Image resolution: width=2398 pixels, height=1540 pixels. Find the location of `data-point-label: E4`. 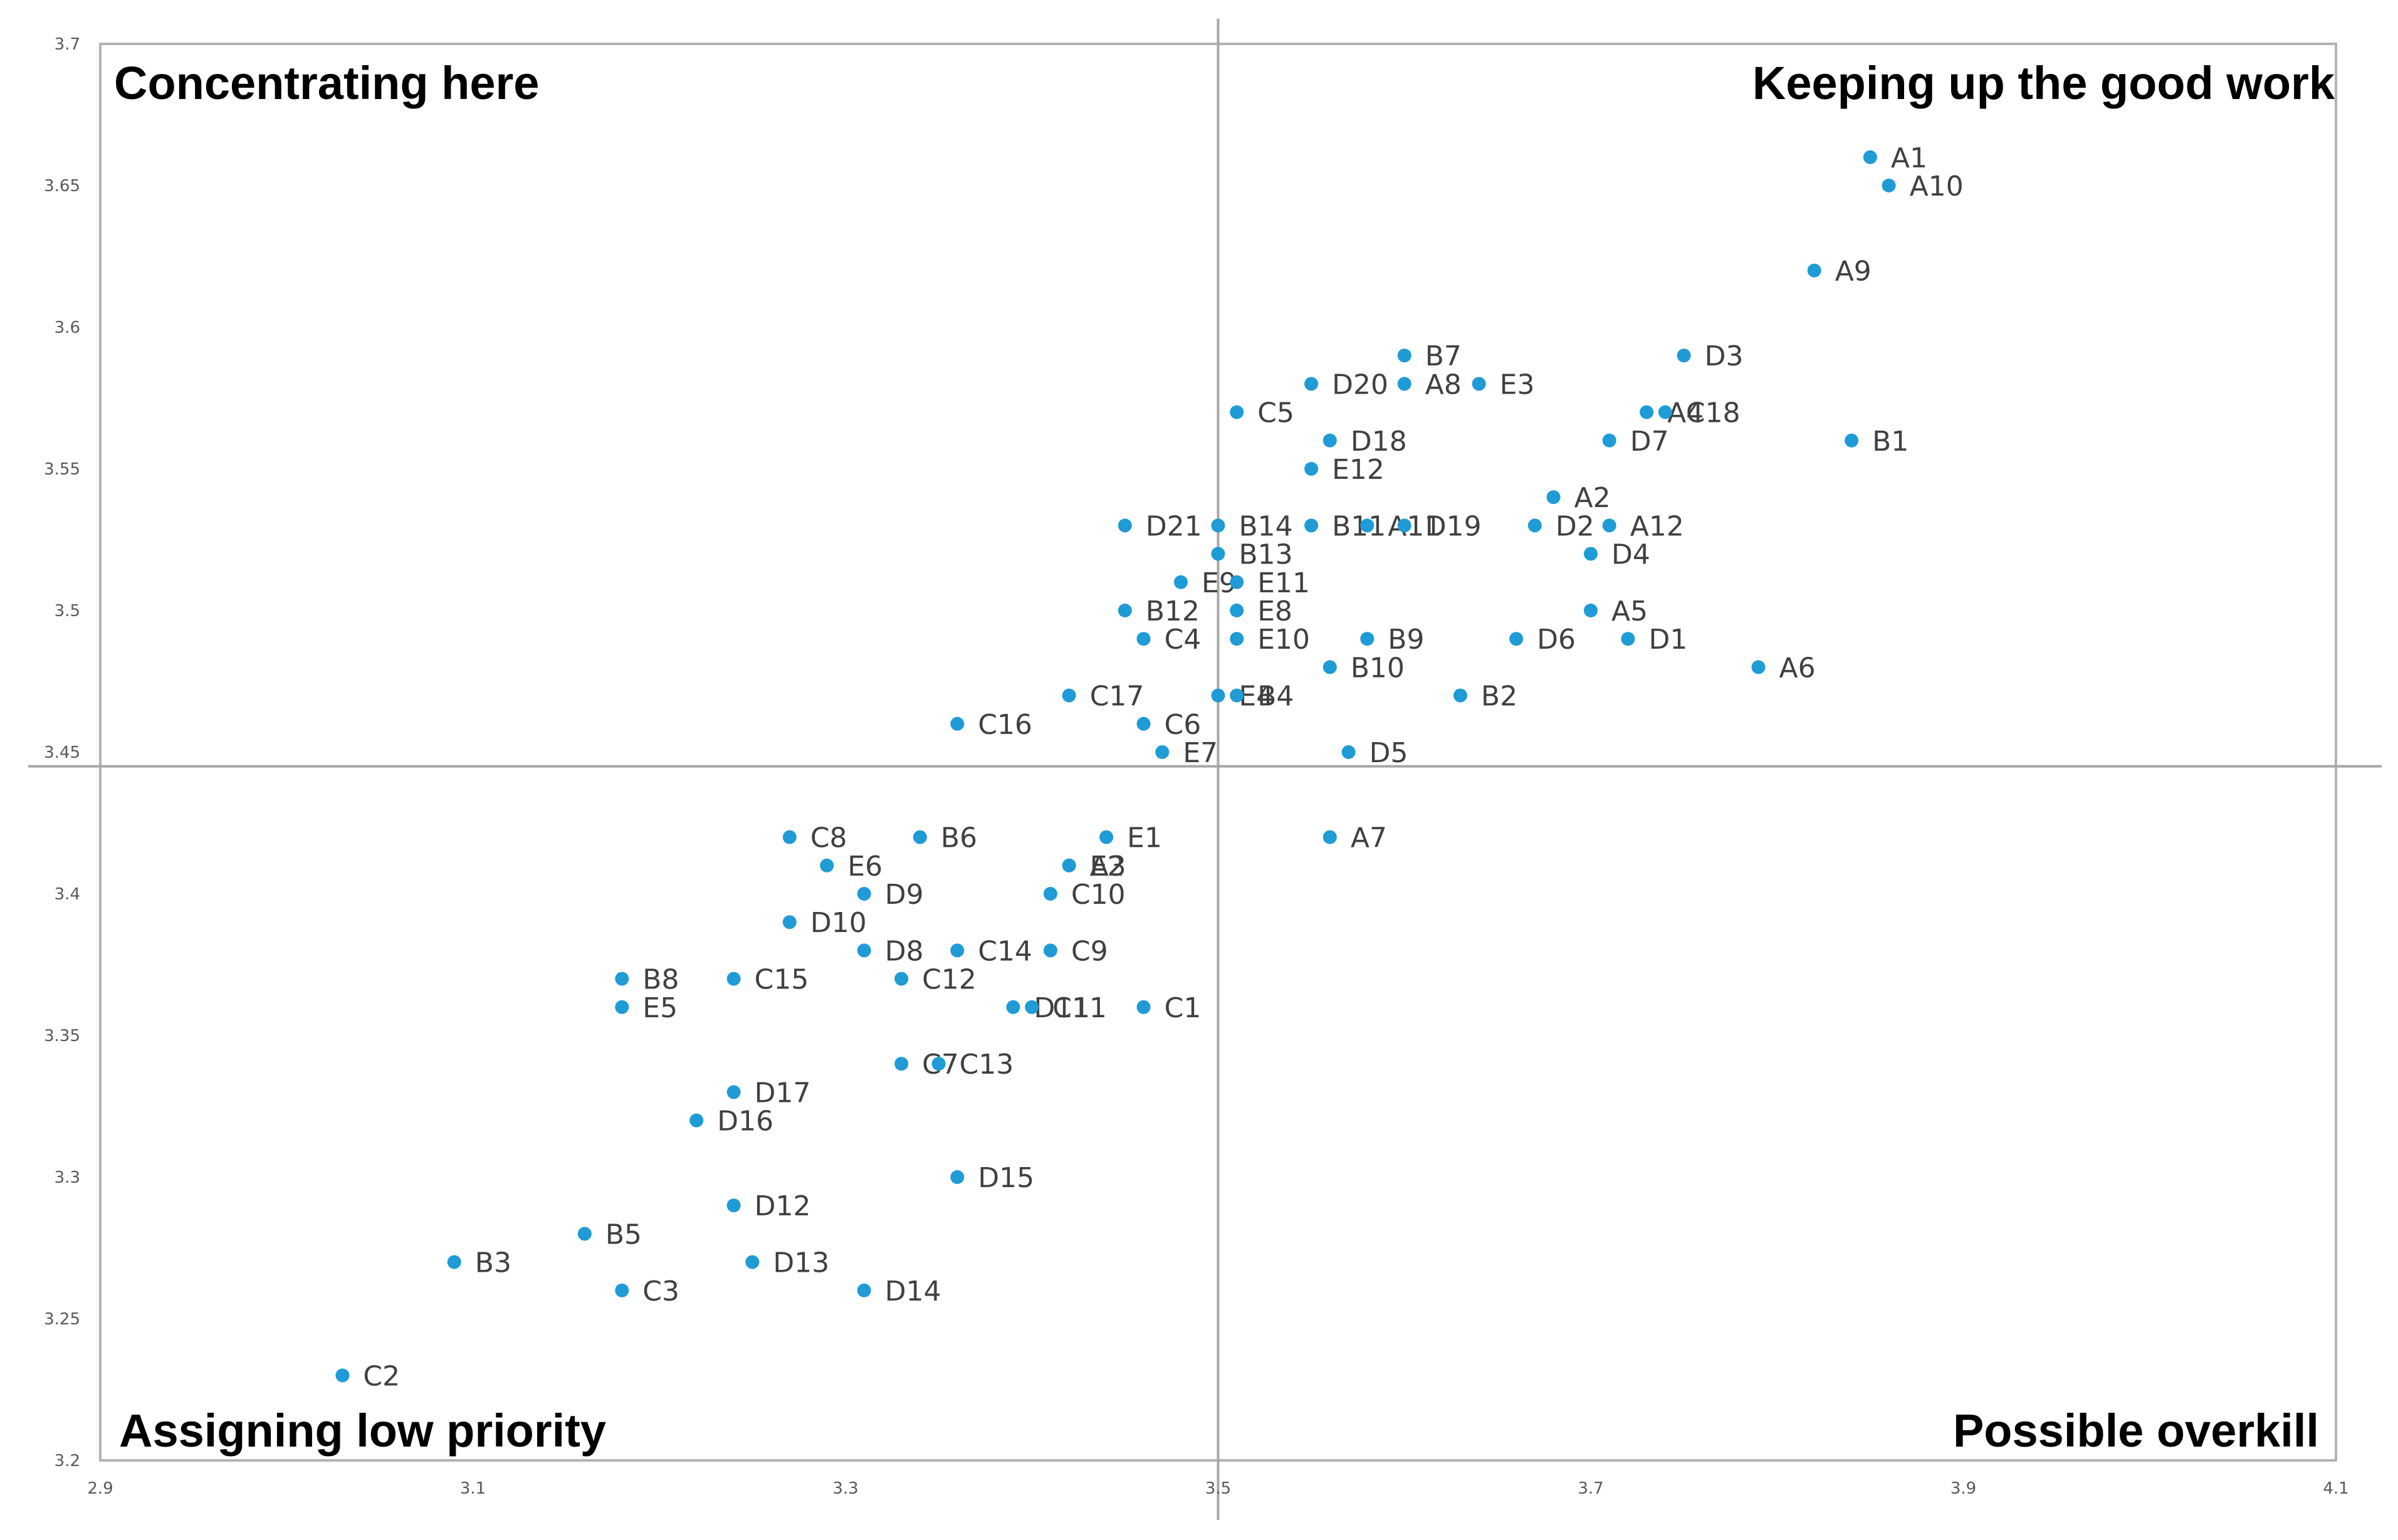

data-point-label: E4 is located at coordinates (1256, 697).